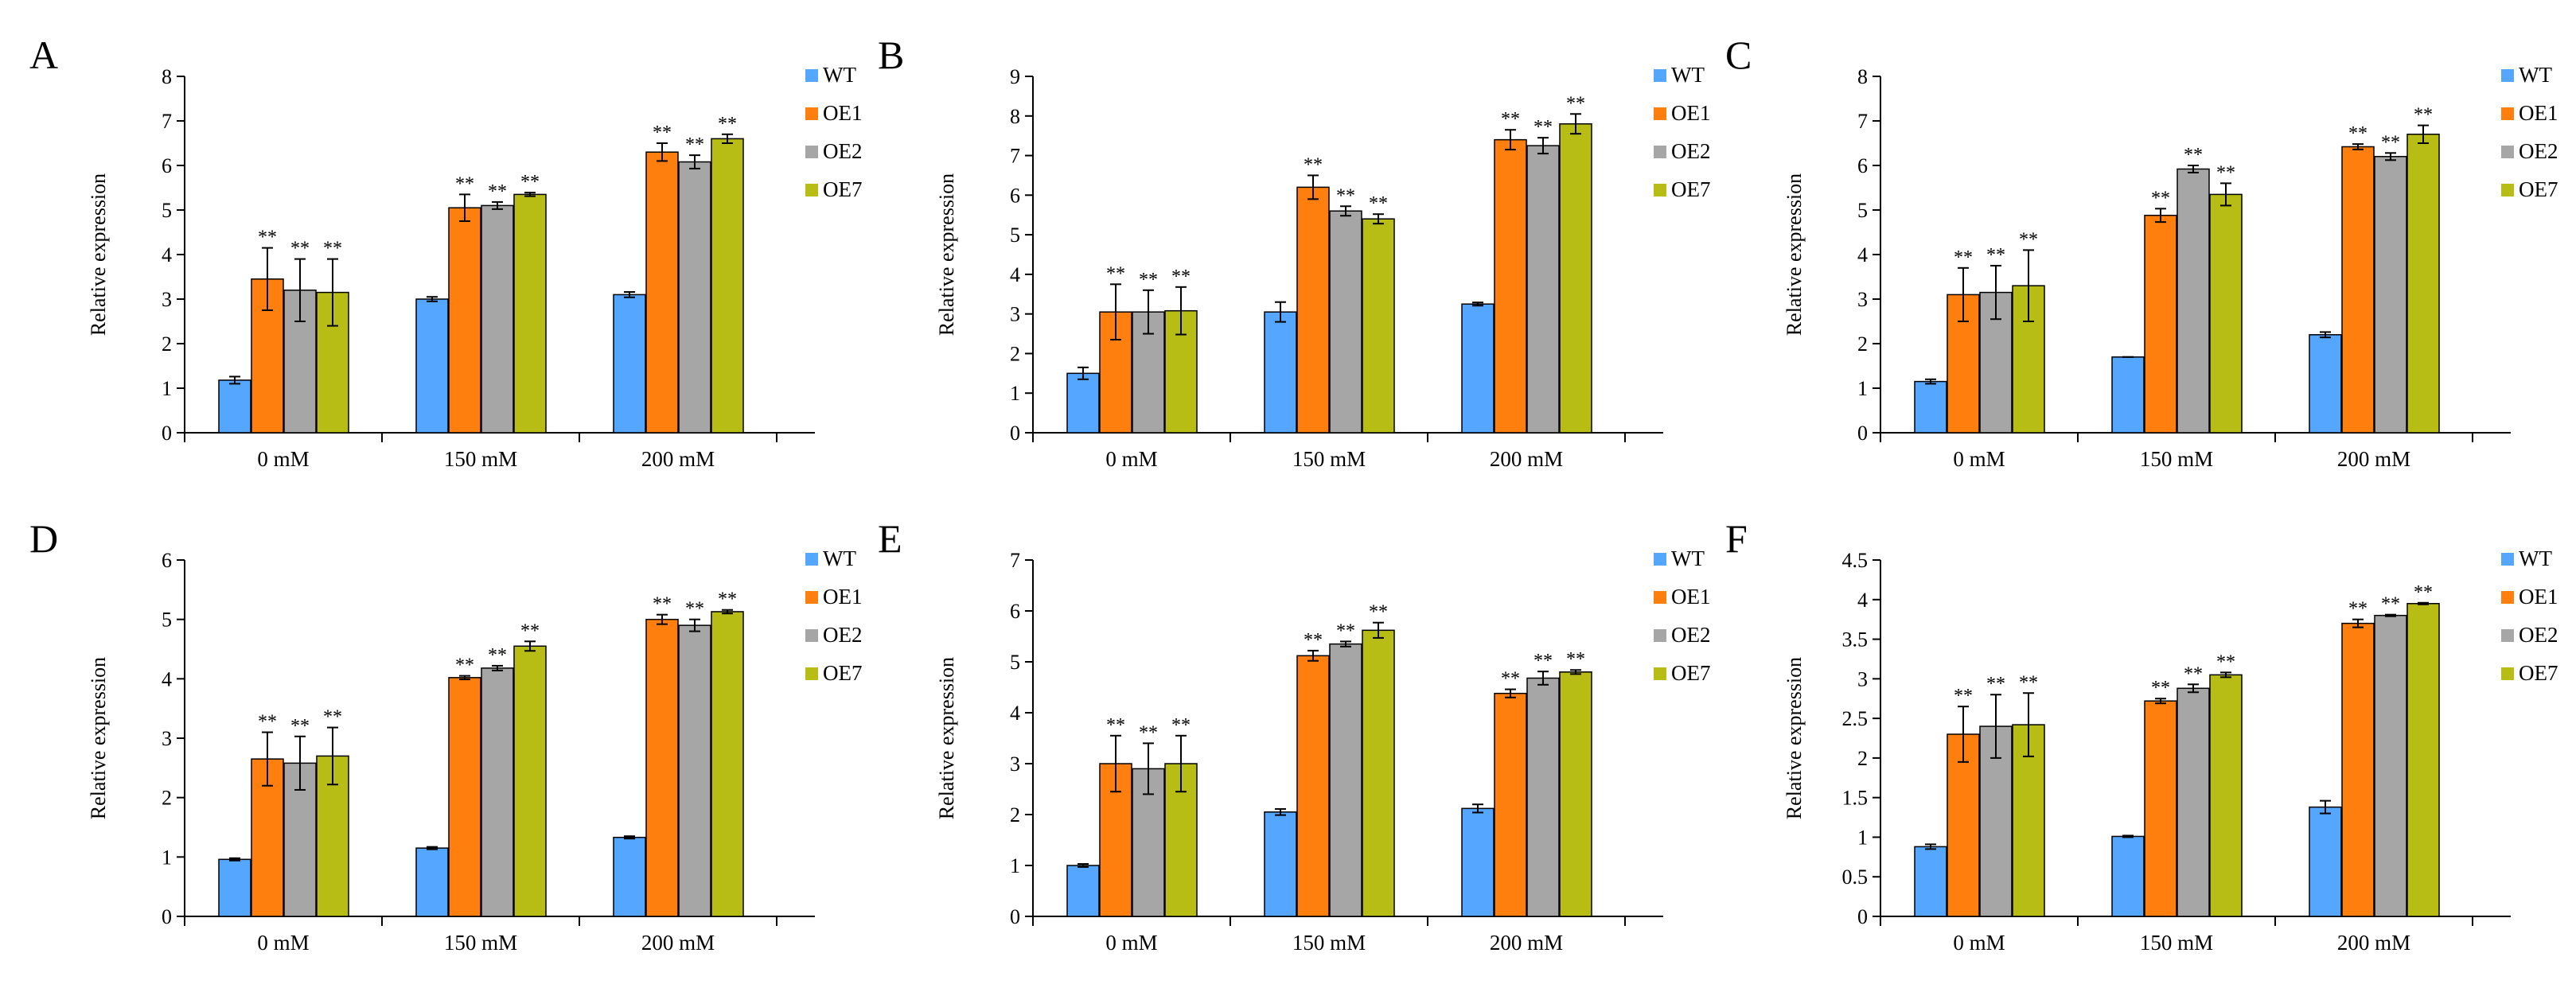 This screenshot has height=984, width=2576. Describe the element at coordinates (1863, 299) in the screenshot. I see `y-tick-label: 3` at that location.